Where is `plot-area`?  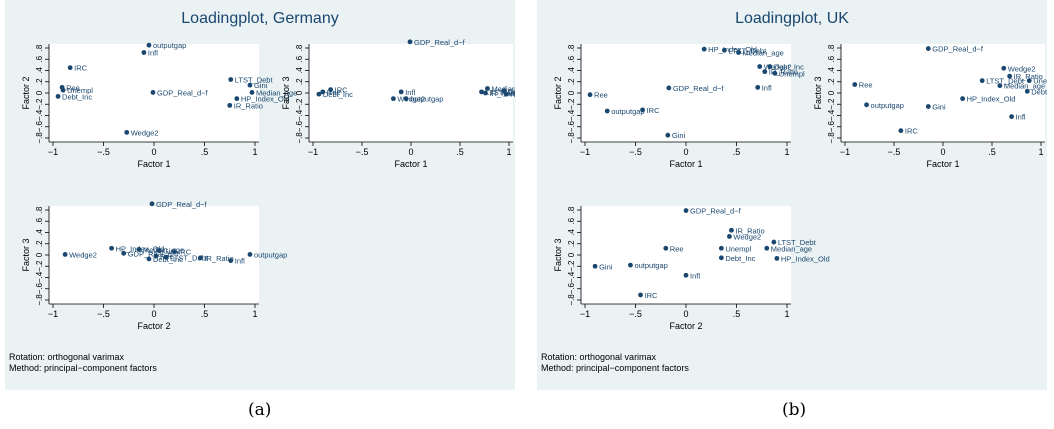 plot-area is located at coordinates (686, 93).